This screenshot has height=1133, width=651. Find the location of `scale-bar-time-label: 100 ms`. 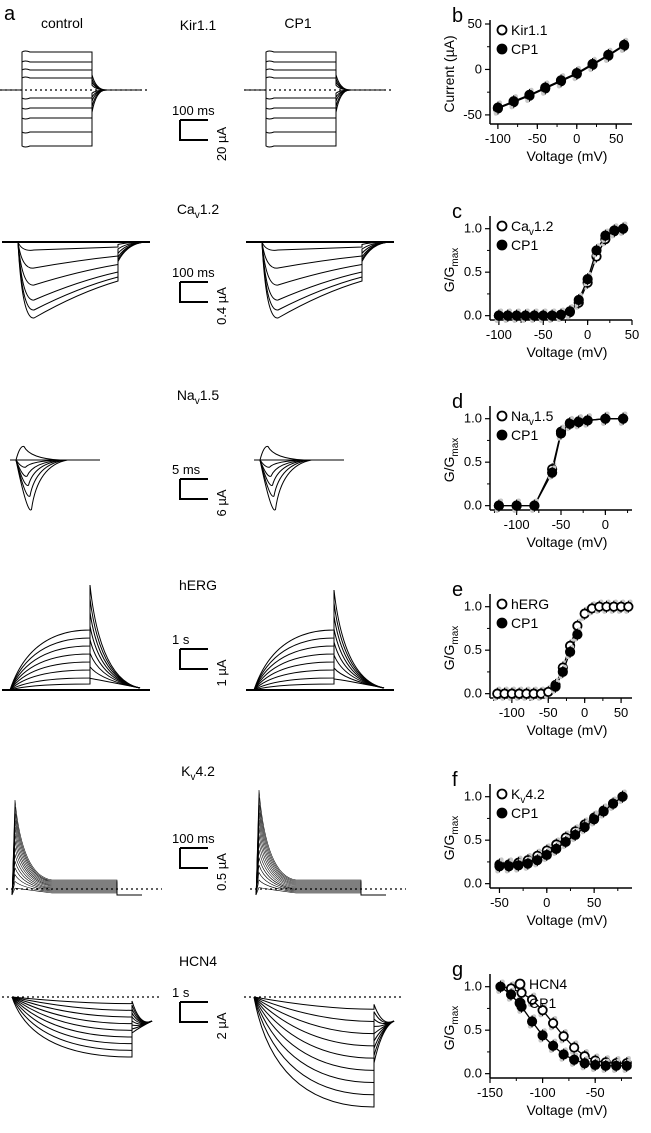

scale-bar-time-label: 100 ms is located at coordinates (193, 110).